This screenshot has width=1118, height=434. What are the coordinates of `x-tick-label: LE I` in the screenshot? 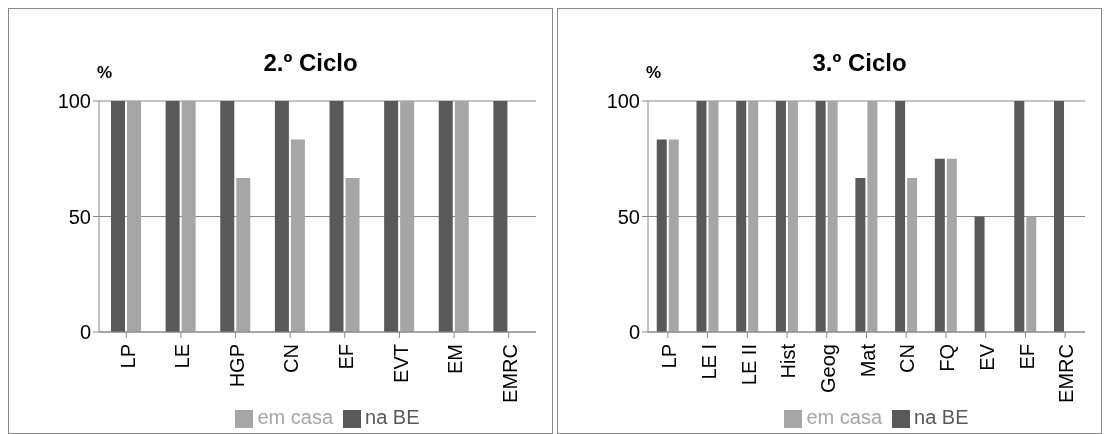 It's located at (708, 362).